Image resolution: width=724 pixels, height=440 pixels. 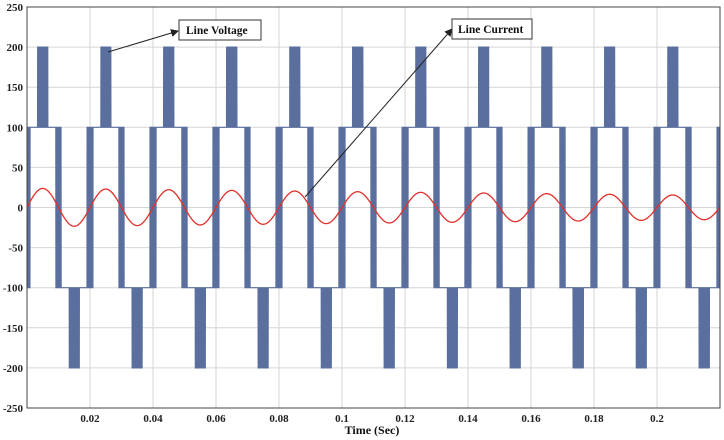 I want to click on x-tick-label: 0.08, so click(x=279, y=419).